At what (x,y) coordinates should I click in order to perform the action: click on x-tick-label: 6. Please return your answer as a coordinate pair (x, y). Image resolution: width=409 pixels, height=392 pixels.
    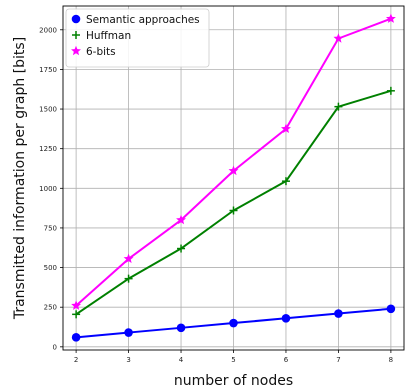
    Looking at the image, I should click on (286, 360).